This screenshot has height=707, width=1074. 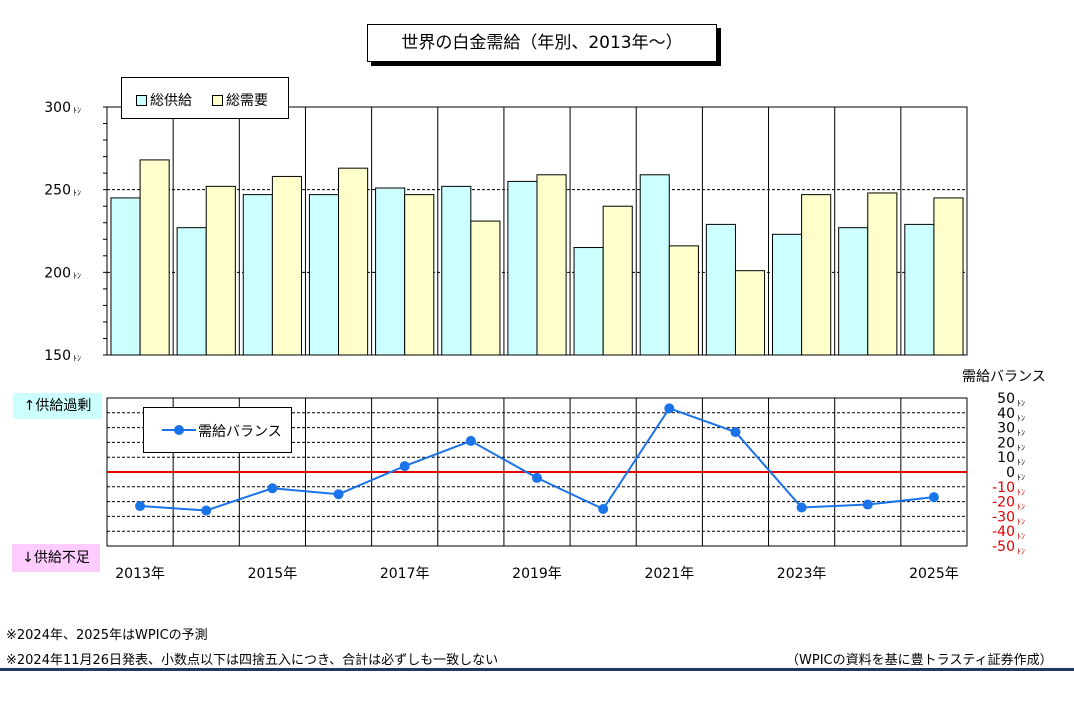 What do you see at coordinates (1003, 488) in the screenshot?
I see `line-y-tick-label: -10` at bounding box center [1003, 488].